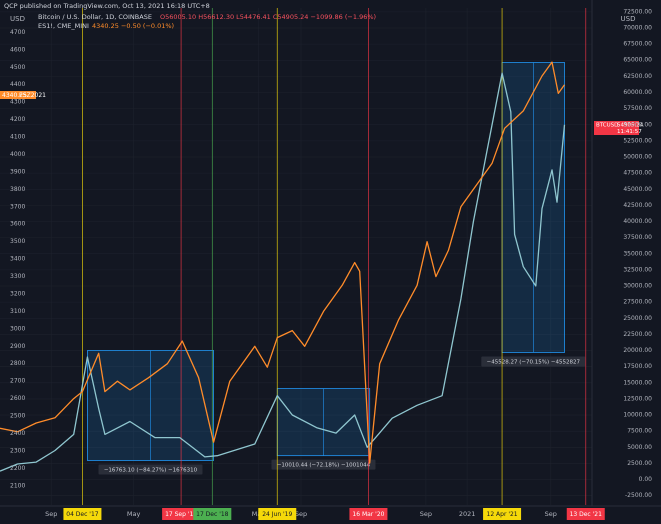 The height and width of the screenshot is (524, 661). I want to click on y-tick-label: 2100, so click(17, 485).